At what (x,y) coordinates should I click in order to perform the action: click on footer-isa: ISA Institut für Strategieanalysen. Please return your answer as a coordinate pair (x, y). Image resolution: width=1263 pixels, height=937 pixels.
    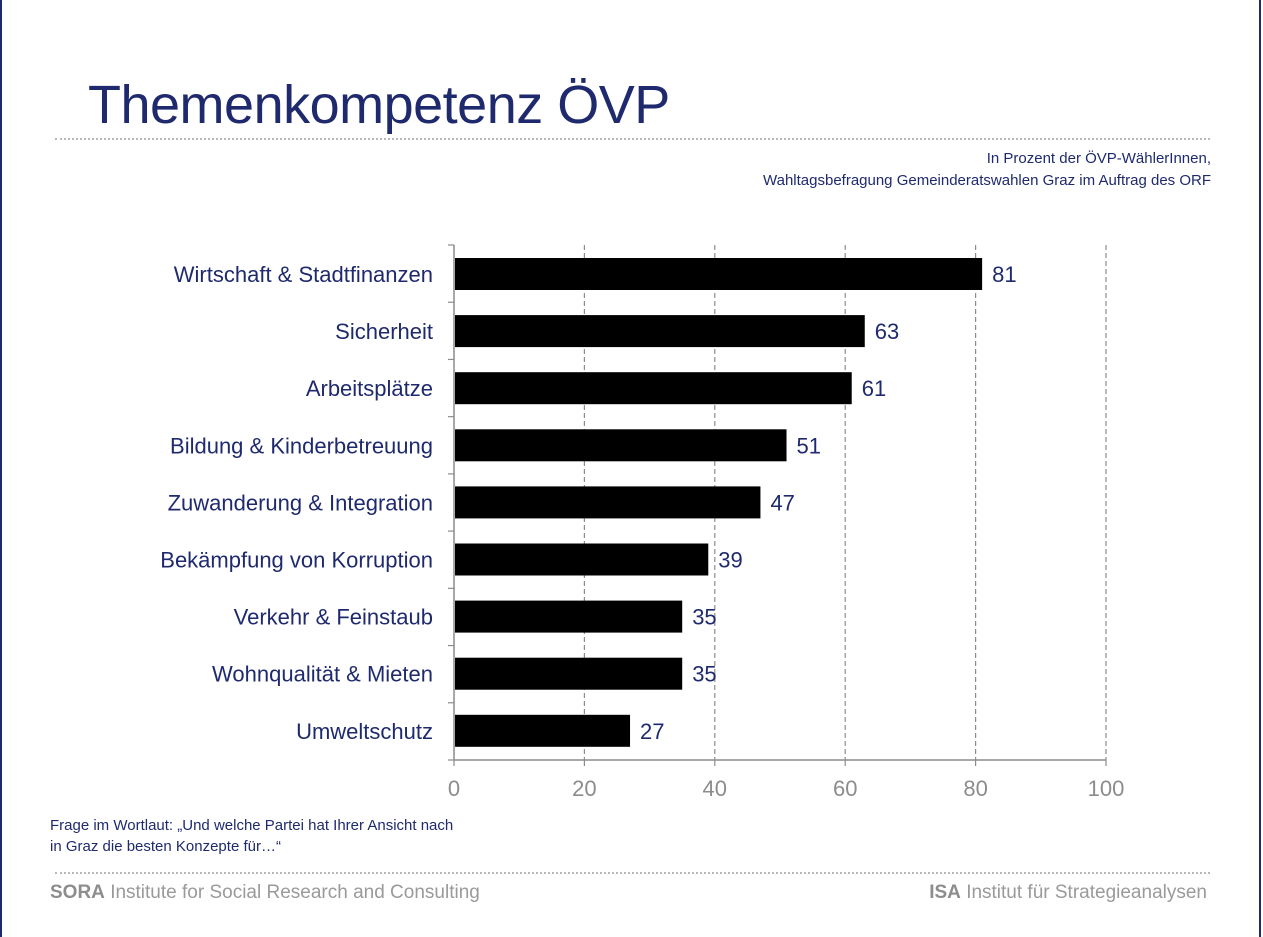
    Looking at the image, I should click on (1068, 893).